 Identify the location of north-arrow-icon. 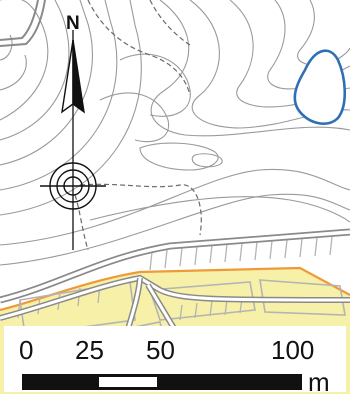
(73, 140).